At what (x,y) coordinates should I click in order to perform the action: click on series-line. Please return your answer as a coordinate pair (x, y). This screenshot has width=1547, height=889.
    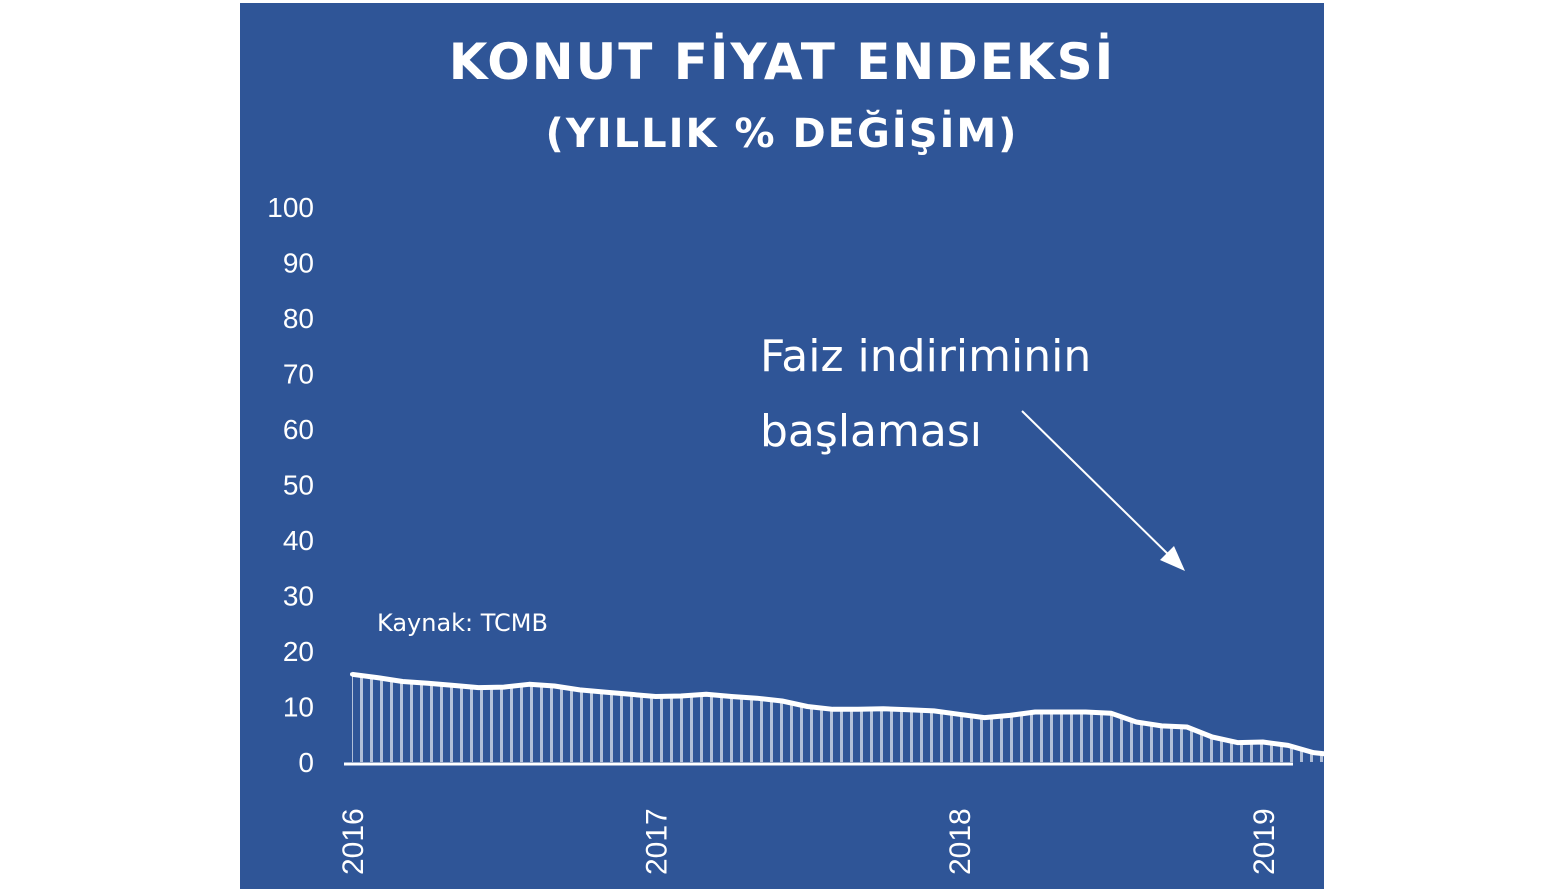
    Looking at the image, I should click on (837, 714).